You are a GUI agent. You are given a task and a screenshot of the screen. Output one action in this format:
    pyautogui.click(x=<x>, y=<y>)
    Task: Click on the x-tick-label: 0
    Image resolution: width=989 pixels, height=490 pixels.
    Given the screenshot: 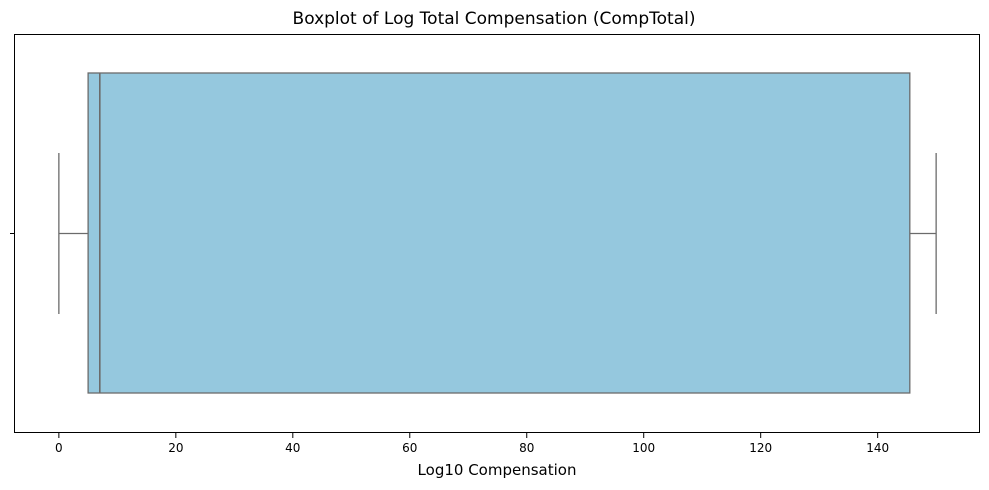 What is the action you would take?
    pyautogui.click(x=59, y=448)
    